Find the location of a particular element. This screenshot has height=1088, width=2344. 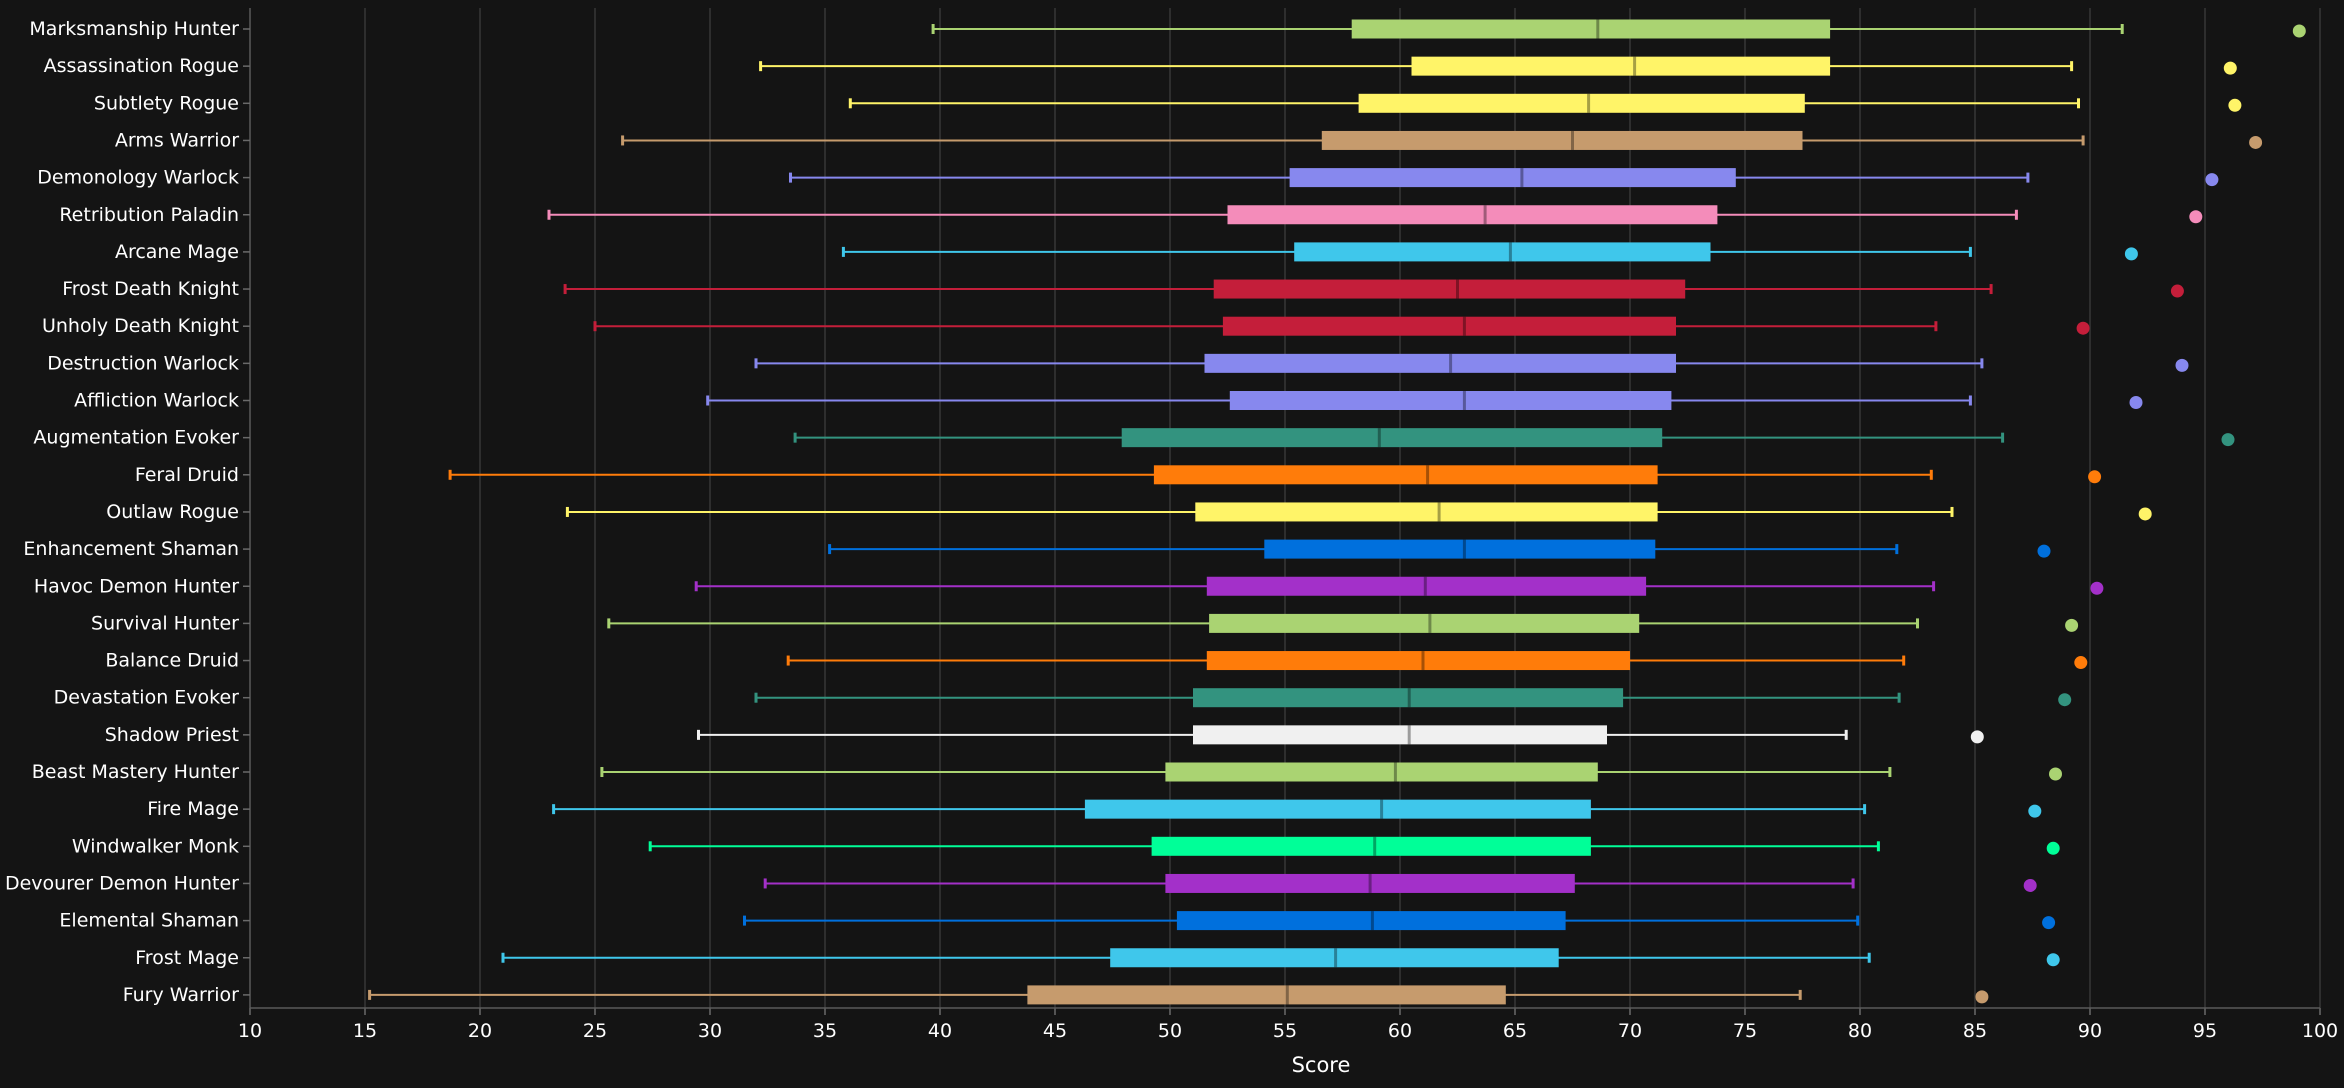

box-row-subtlety-rogue is located at coordinates (1545, 103).